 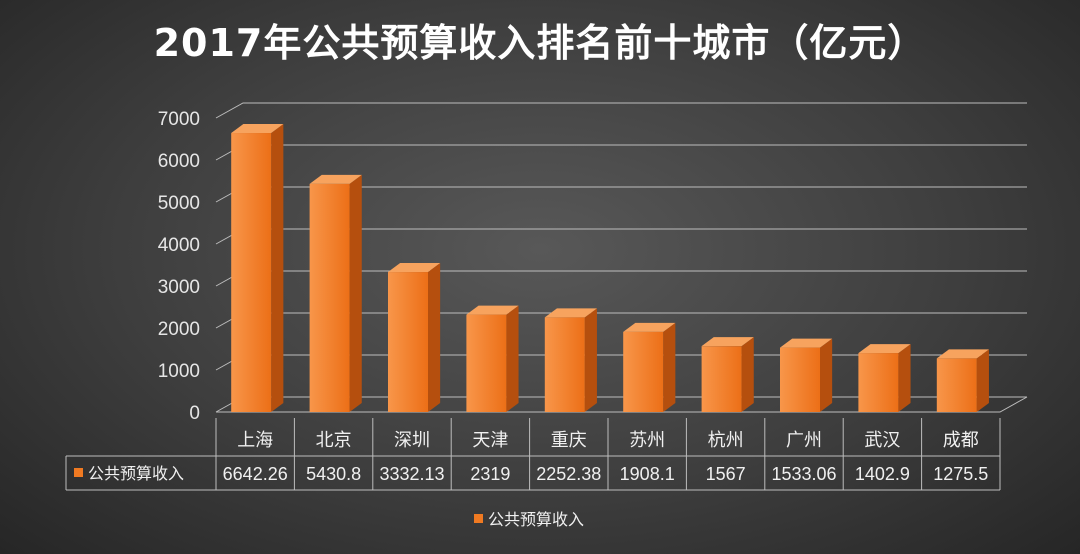 I want to click on category-label: 广州, so click(x=804, y=440).